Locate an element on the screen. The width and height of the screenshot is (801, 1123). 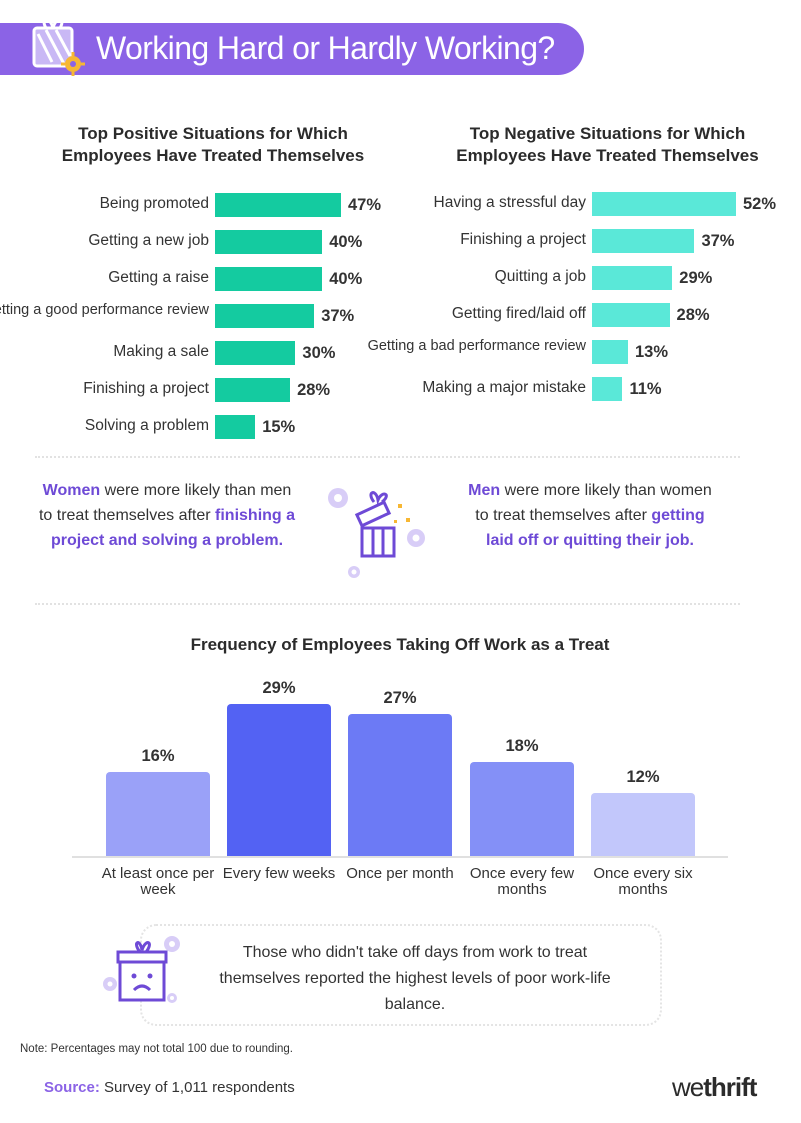
header-banner is located at coordinates (292, 49).